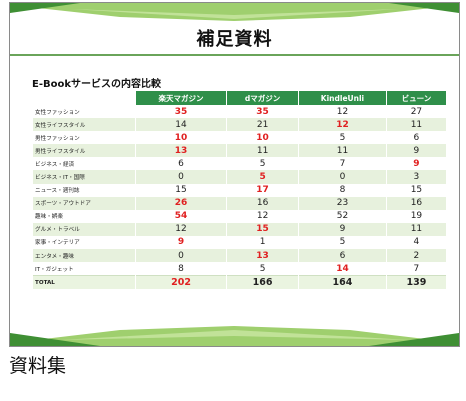  What do you see at coordinates (180, 203) in the screenshot?
I see `table-cell: 26` at bounding box center [180, 203].